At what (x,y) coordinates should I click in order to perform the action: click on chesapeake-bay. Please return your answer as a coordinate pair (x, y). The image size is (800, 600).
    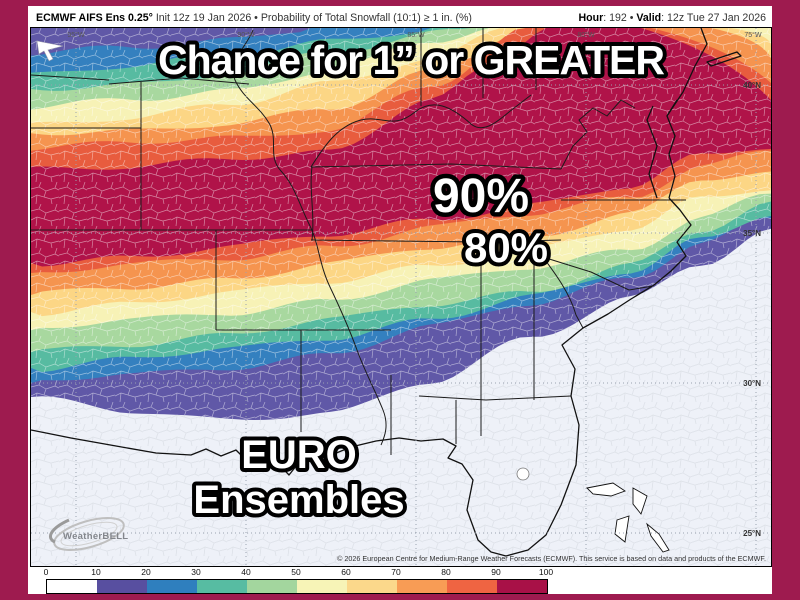
    Looking at the image, I should click on (652, 152).